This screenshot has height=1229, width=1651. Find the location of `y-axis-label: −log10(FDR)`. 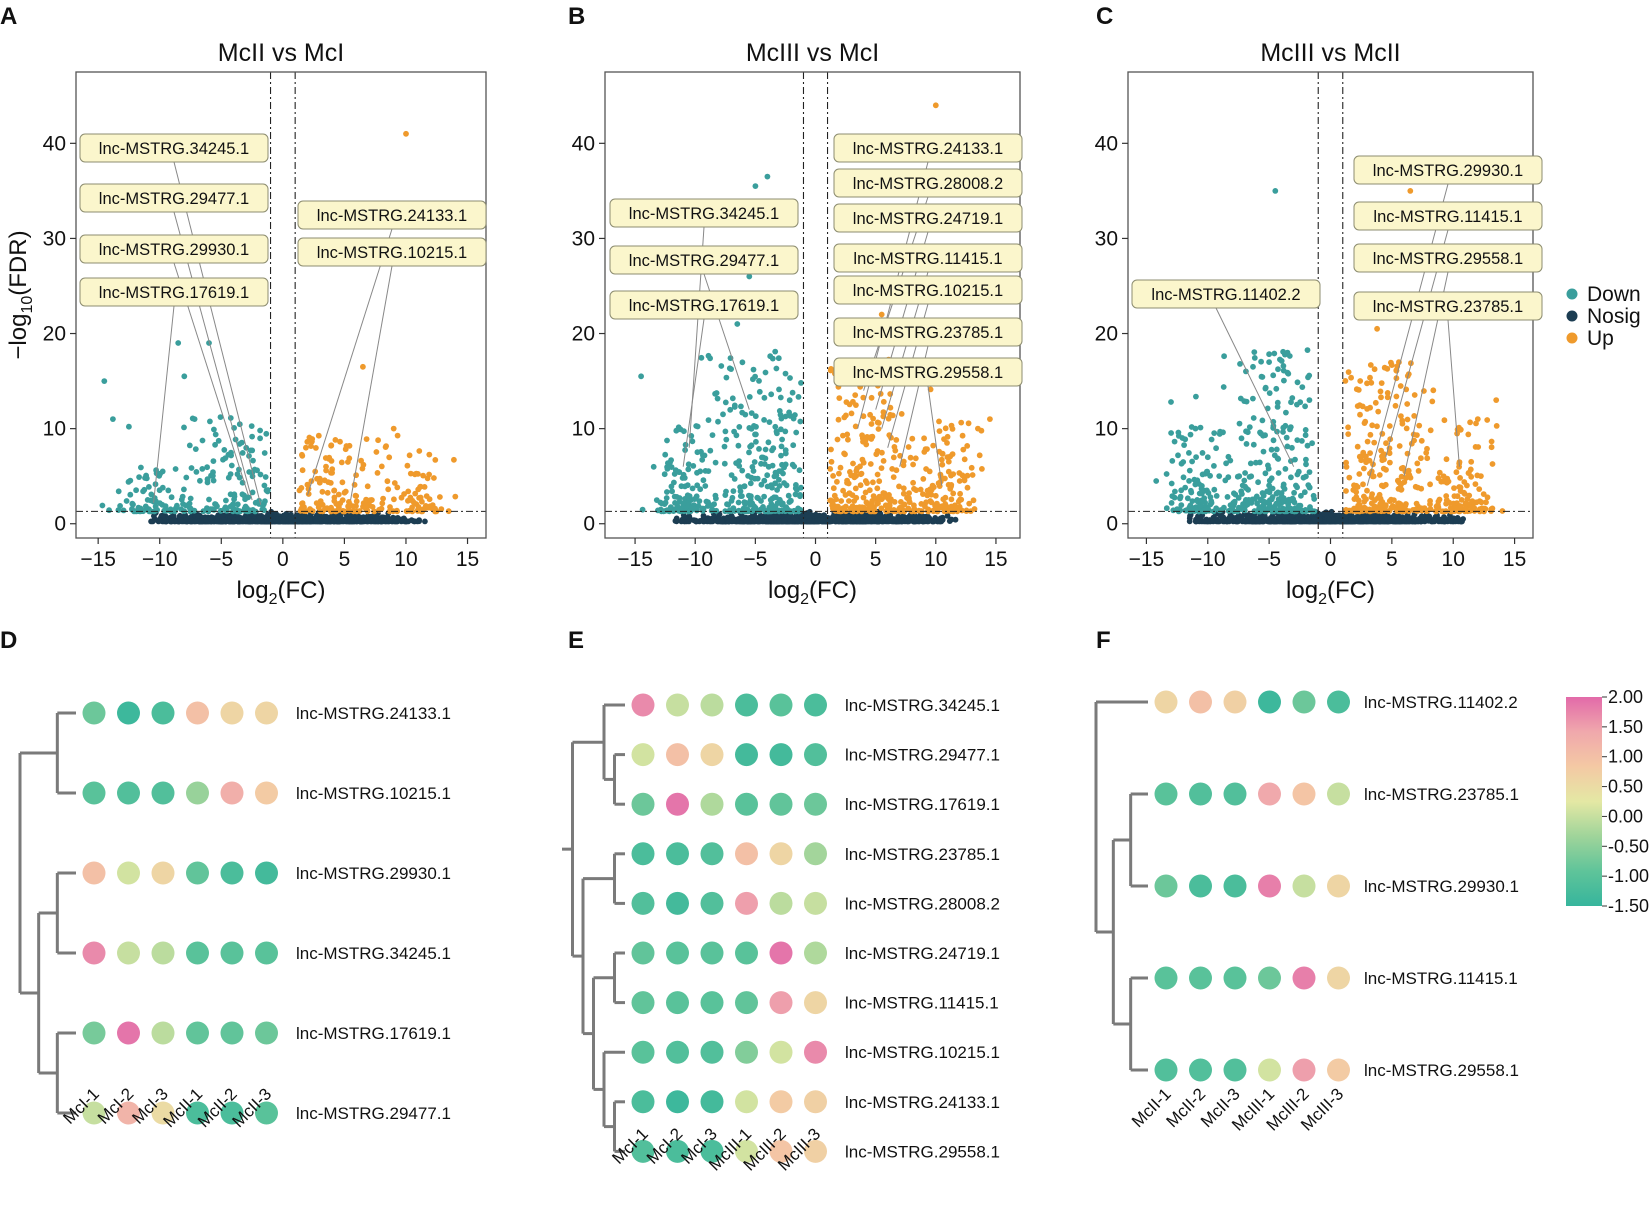

y-axis-label: −log10(FDR) is located at coordinates (20, 294).